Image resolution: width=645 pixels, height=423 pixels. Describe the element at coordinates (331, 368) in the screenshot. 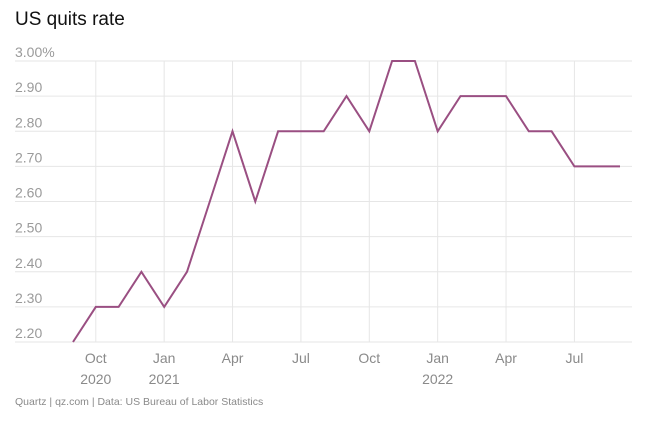

I see `x-axis-labels: Oct 2020 Jan 2021 Apr Jul Oct Jan 2022 Apr Jul` at that location.